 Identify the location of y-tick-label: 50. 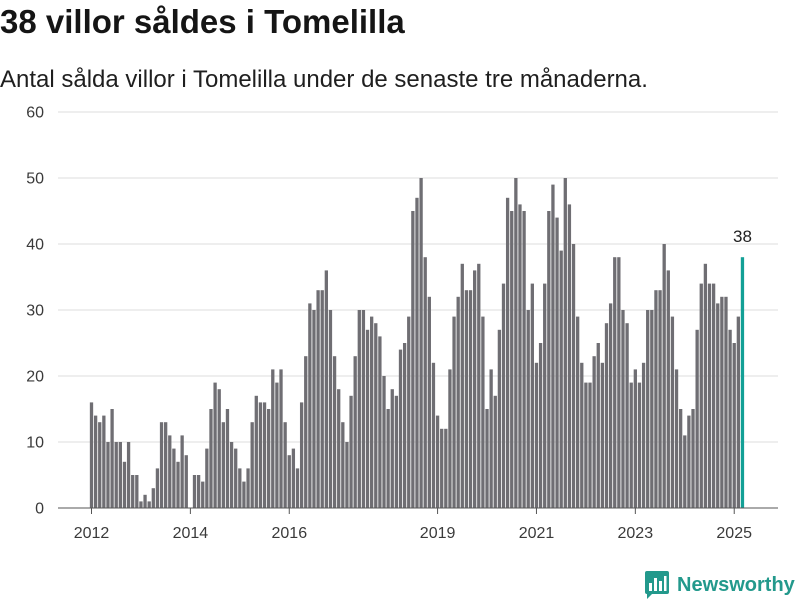
(35, 179).